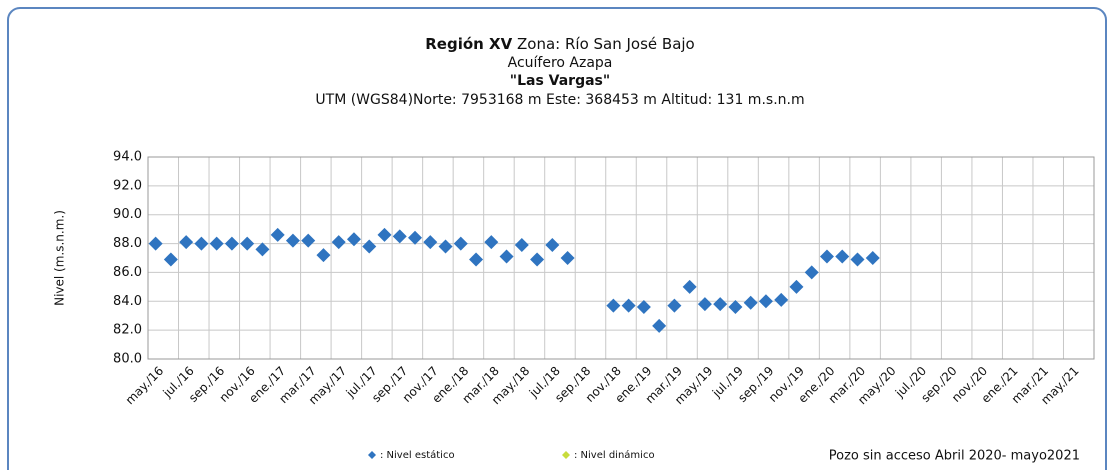  Describe the element at coordinates (127, 185) in the screenshot. I see `y-tick-label: 92.0` at that location.